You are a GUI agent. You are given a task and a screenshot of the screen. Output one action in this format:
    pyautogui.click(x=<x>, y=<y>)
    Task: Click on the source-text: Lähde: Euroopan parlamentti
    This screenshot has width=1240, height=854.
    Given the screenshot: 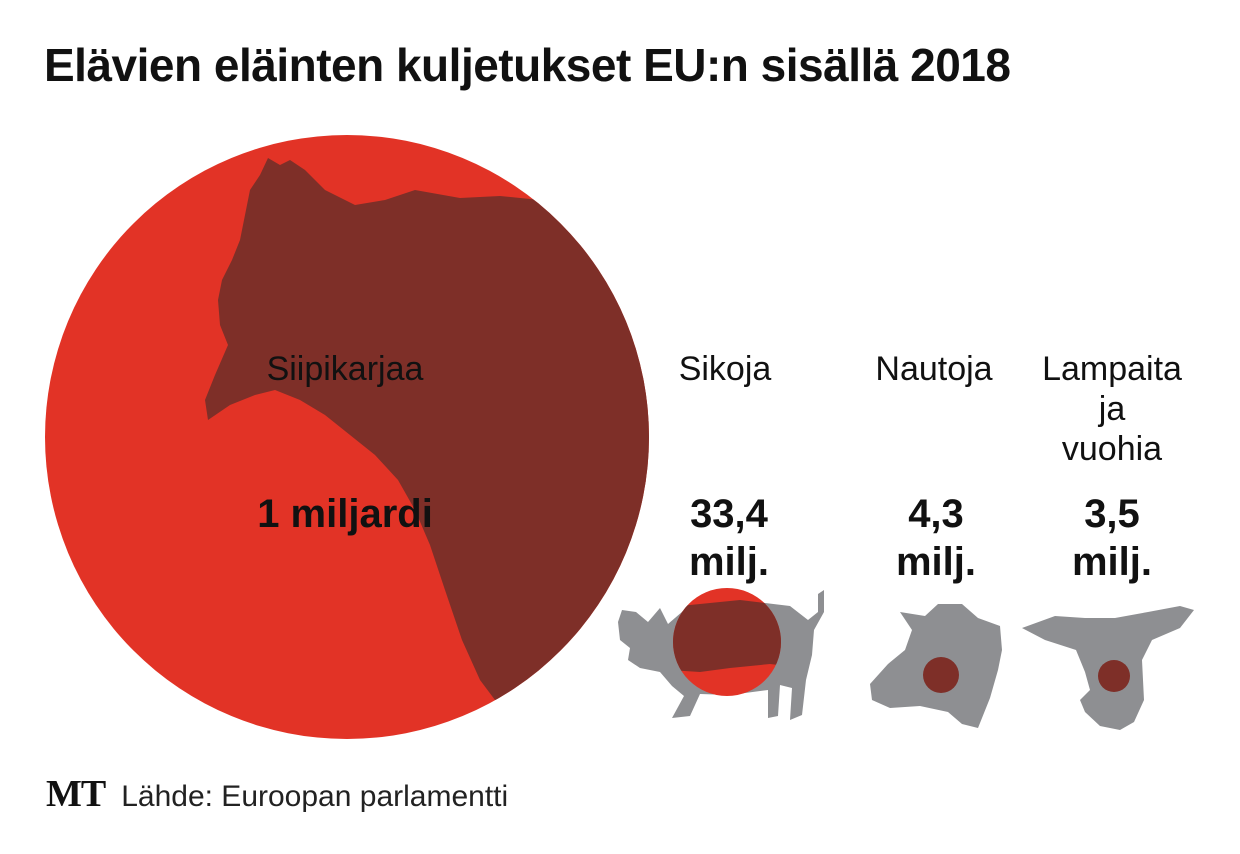 What is the action you would take?
    pyautogui.click(x=315, y=796)
    